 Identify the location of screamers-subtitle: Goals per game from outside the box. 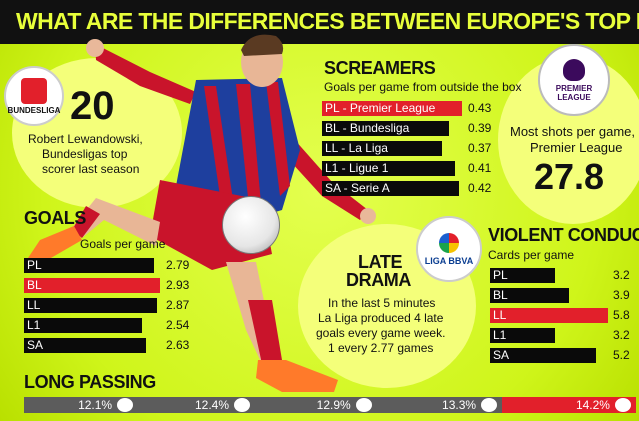
(423, 87).